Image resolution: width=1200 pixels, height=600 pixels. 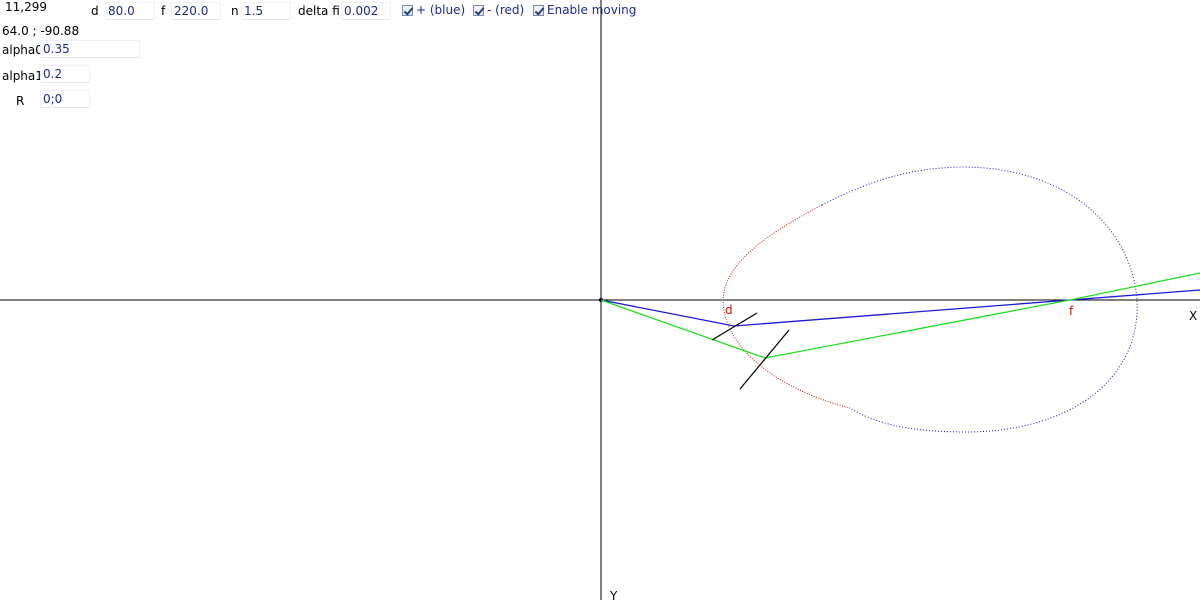 What do you see at coordinates (130, 11) in the screenshot?
I see `d-input` at bounding box center [130, 11].